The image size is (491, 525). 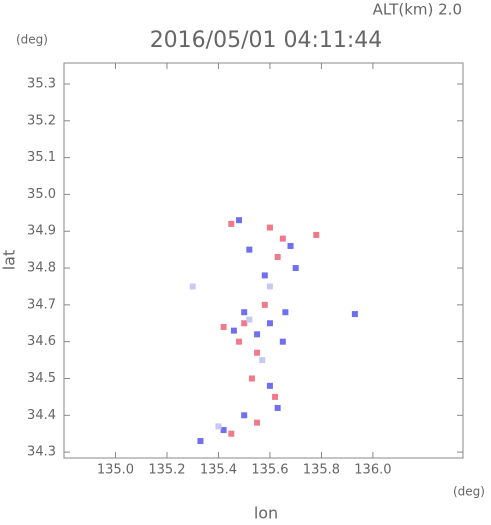 What do you see at coordinates (41, 415) in the screenshot?
I see `y-tick-label: 34.4` at bounding box center [41, 415].